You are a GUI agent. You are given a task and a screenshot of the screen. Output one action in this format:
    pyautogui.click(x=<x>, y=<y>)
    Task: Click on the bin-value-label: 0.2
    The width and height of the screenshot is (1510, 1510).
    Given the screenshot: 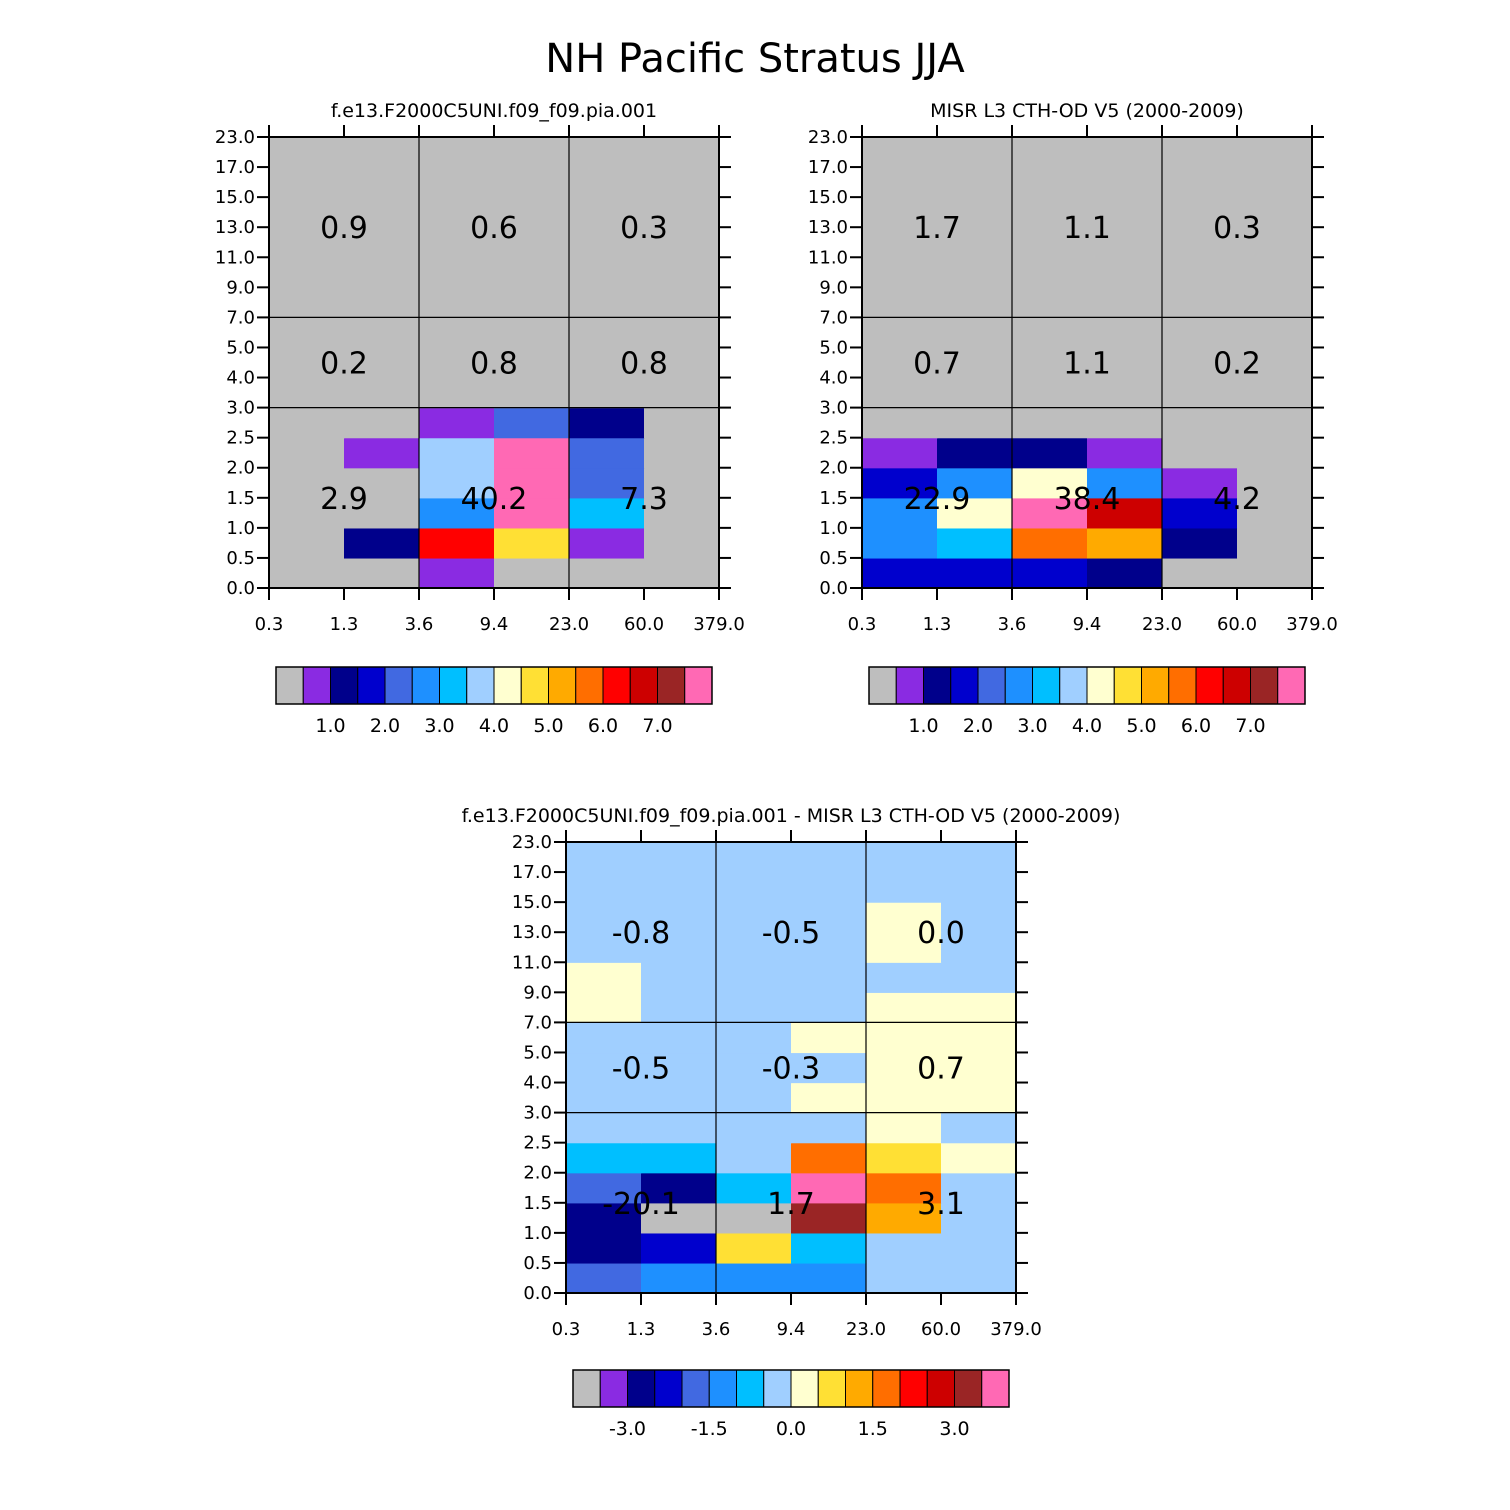 What is the action you would take?
    pyautogui.click(x=344, y=364)
    